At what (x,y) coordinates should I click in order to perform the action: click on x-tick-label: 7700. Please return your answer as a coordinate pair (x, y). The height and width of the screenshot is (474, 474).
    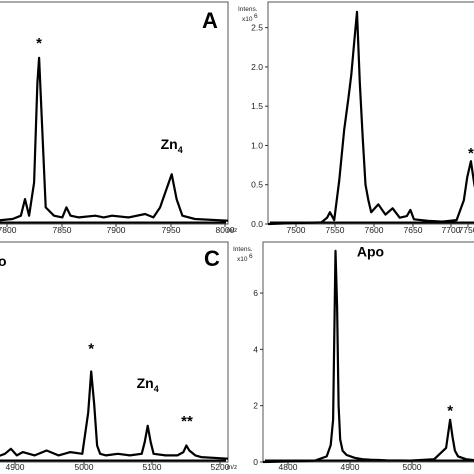
    Looking at the image, I should click on (451, 230).